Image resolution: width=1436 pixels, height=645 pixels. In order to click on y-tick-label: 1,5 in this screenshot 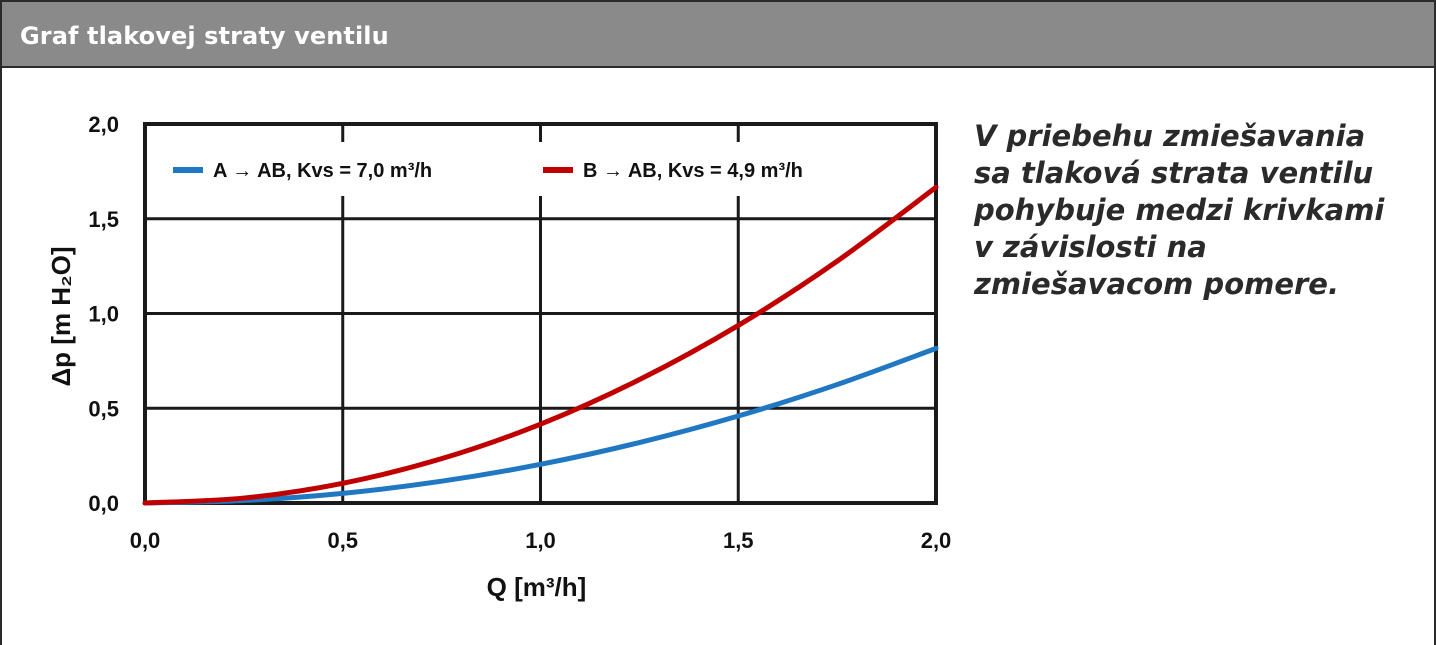, I will do `click(103, 219)`.